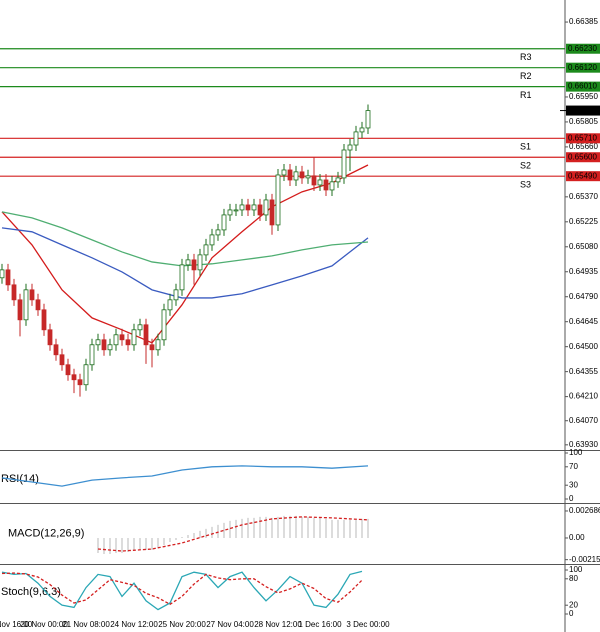 Image resolution: width=600 pixels, height=632 pixels. I want to click on level-name: R3, so click(526, 57).